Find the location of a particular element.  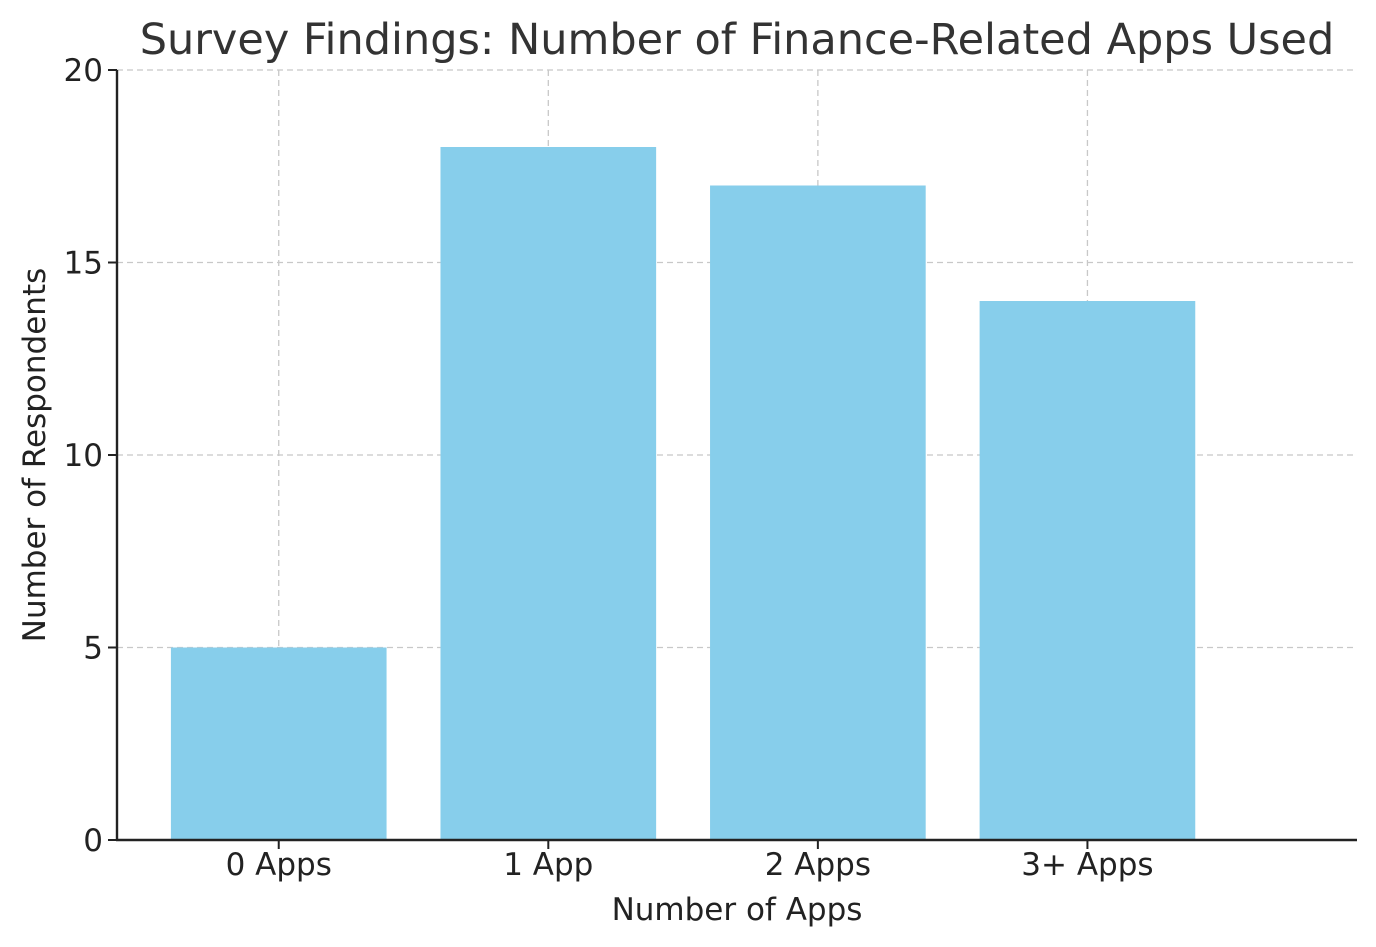

y-tick-label: 20 is located at coordinates (83, 71).